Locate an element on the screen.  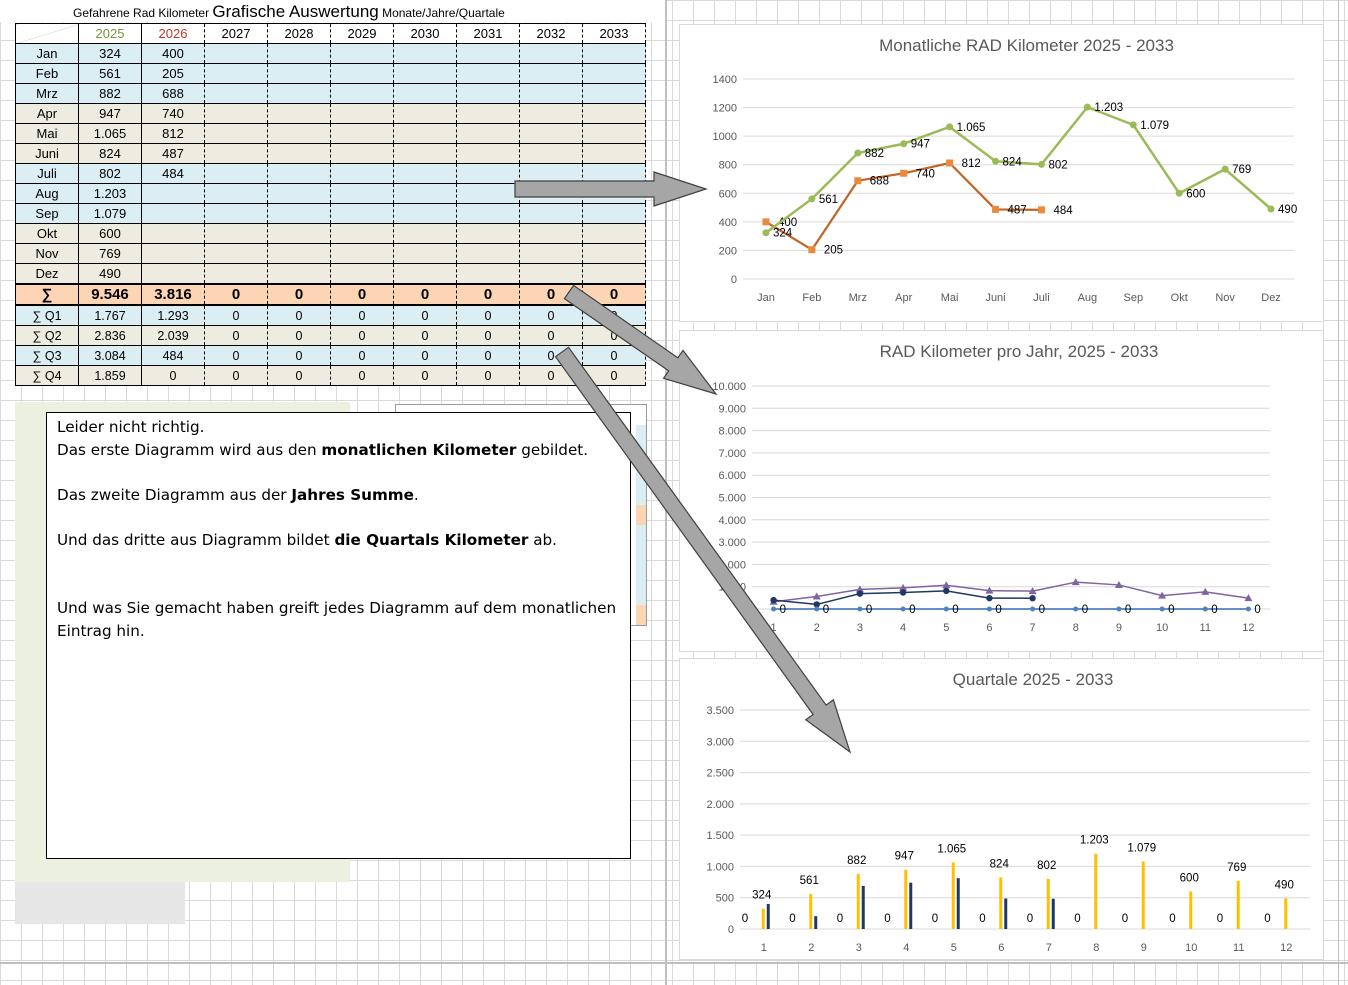
value-cell: 882 is located at coordinates (110, 93).